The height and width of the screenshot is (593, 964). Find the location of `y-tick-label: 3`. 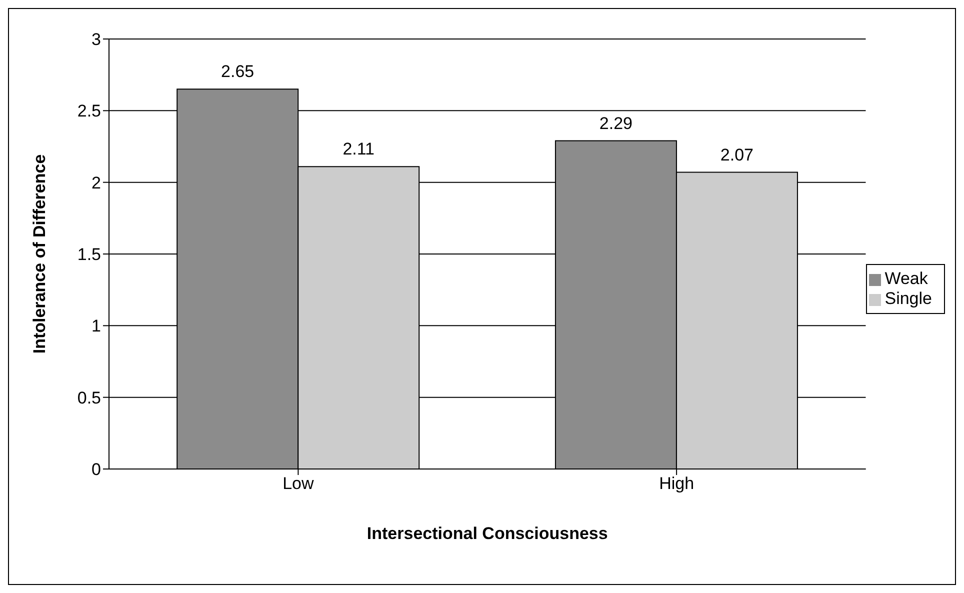

y-tick-label: 3 is located at coordinates (96, 40).